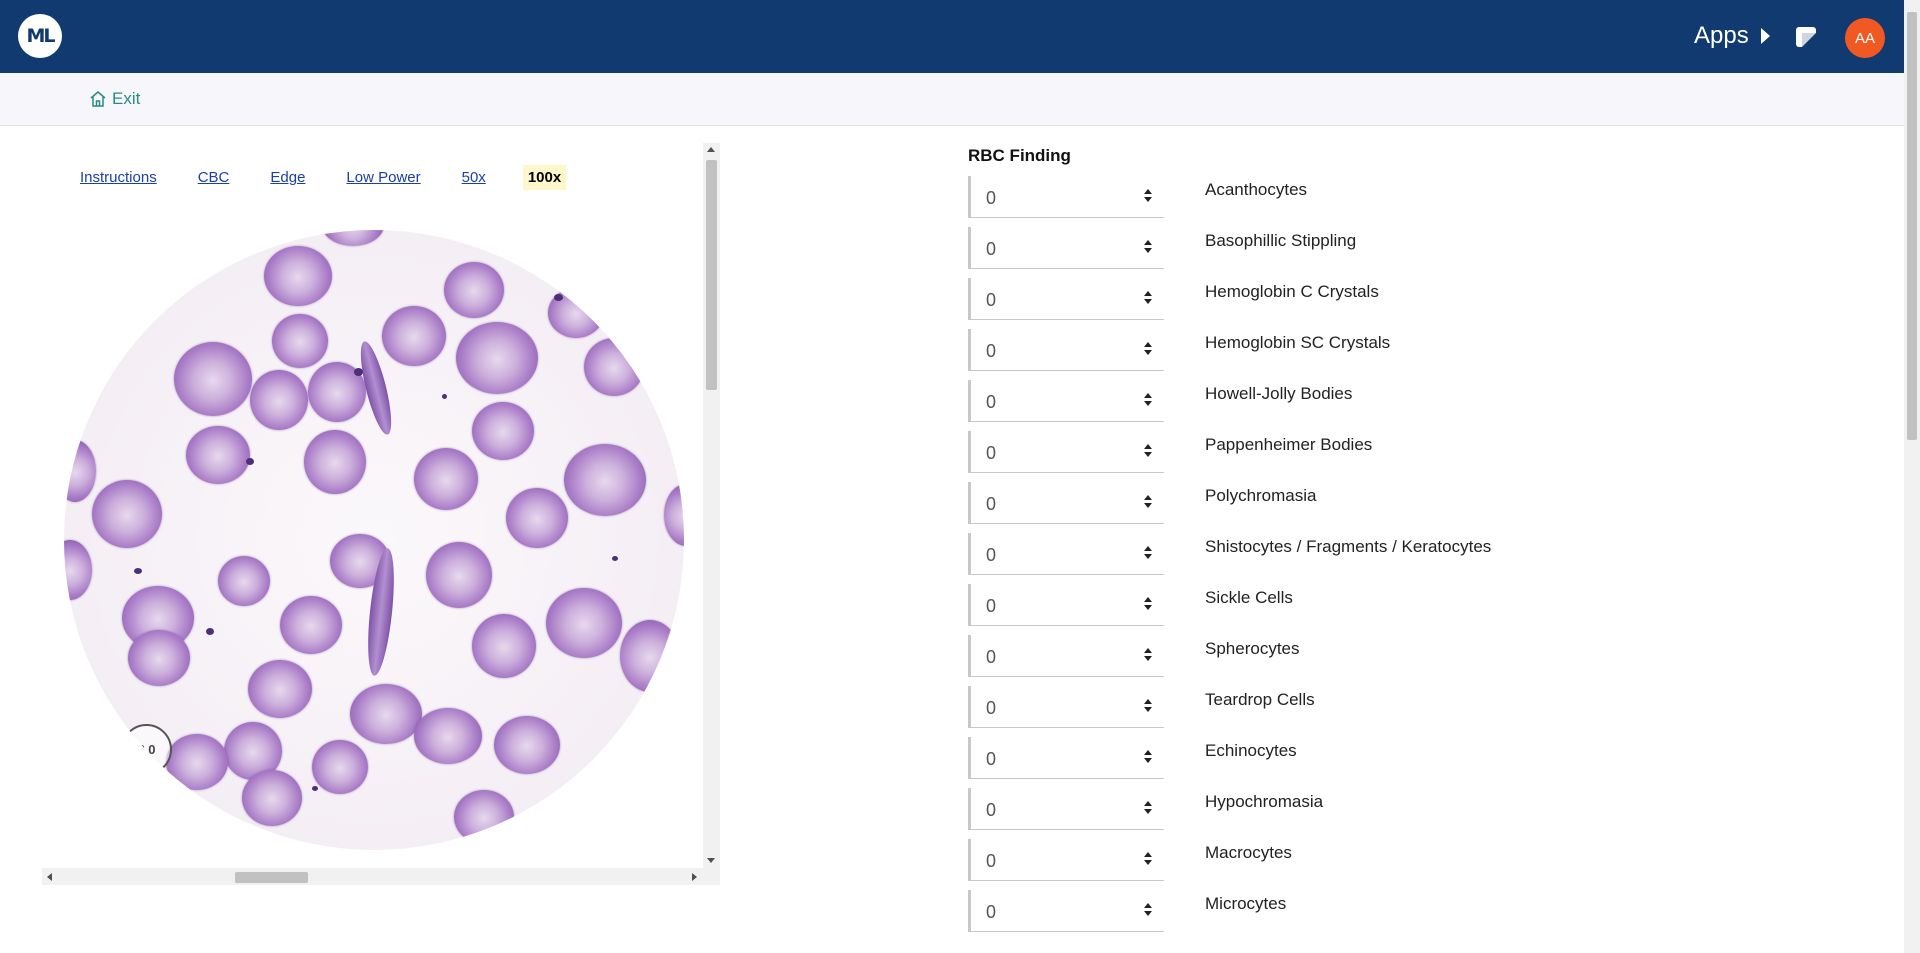 This screenshot has width=1920, height=953. What do you see at coordinates (1246, 903) in the screenshot?
I see `finding-label: Microcytes` at bounding box center [1246, 903].